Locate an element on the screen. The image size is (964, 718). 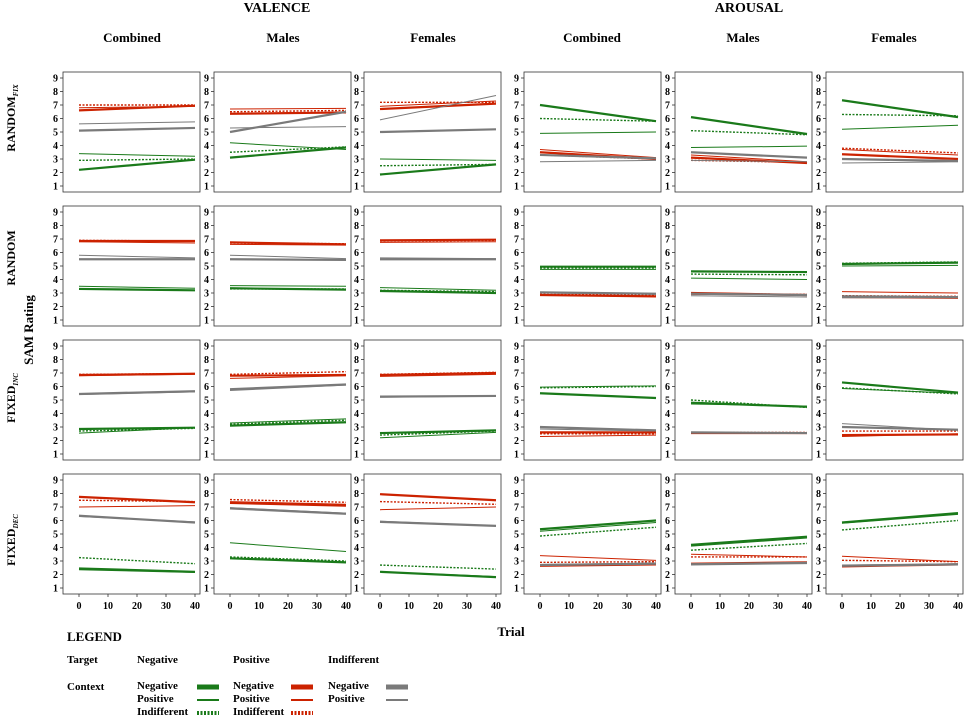
legend-target-label: Target is located at coordinates (82, 660).